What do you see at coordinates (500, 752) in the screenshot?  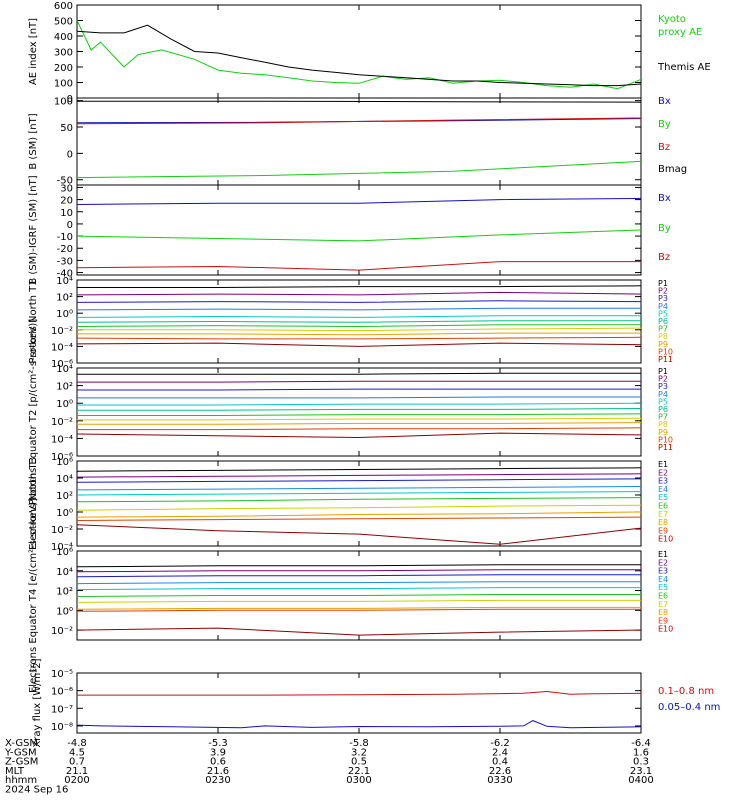 I see `tick-ygsm: 2.4` at bounding box center [500, 752].